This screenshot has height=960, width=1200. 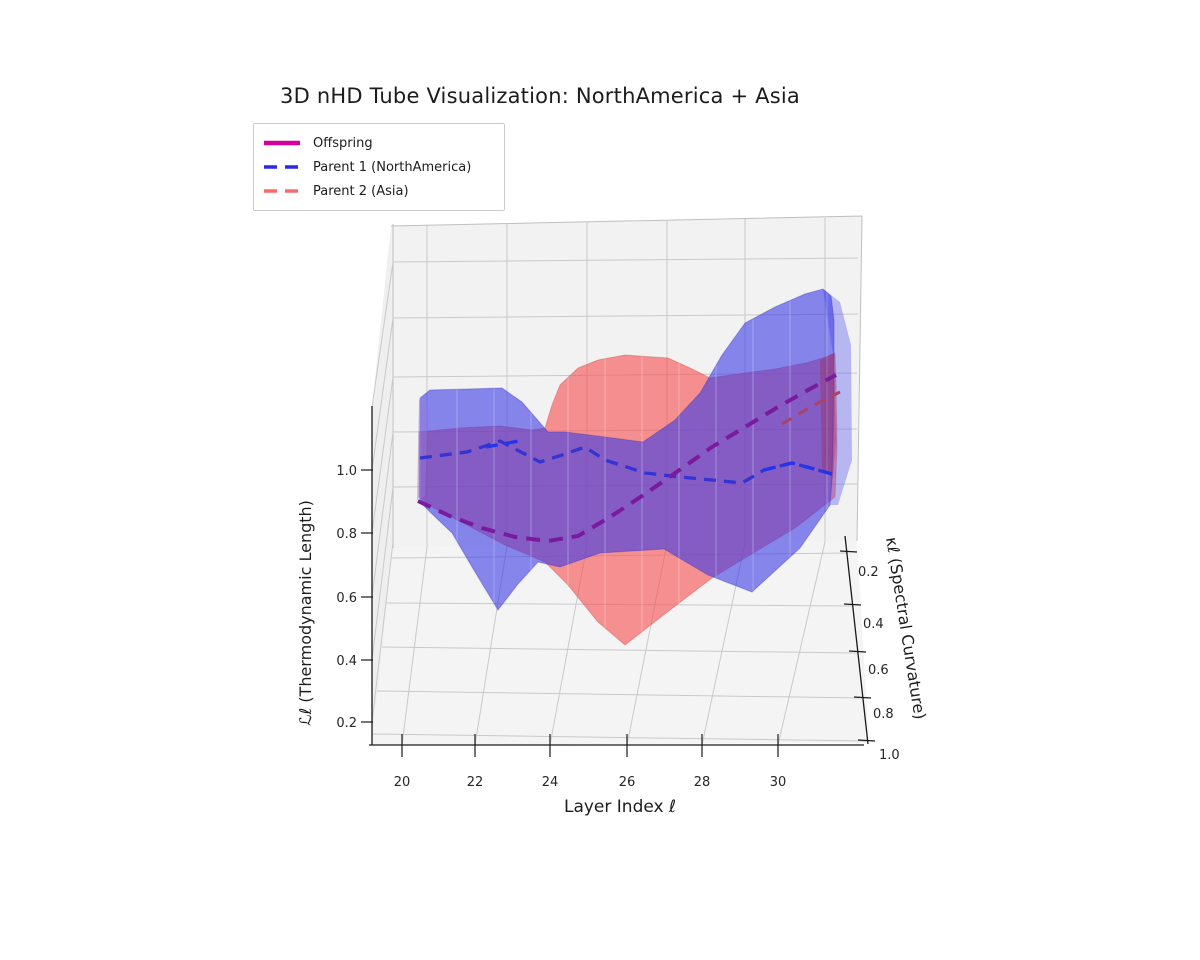 I want to click on x-axis-label: Layer Index ℓ, so click(x=620, y=807).